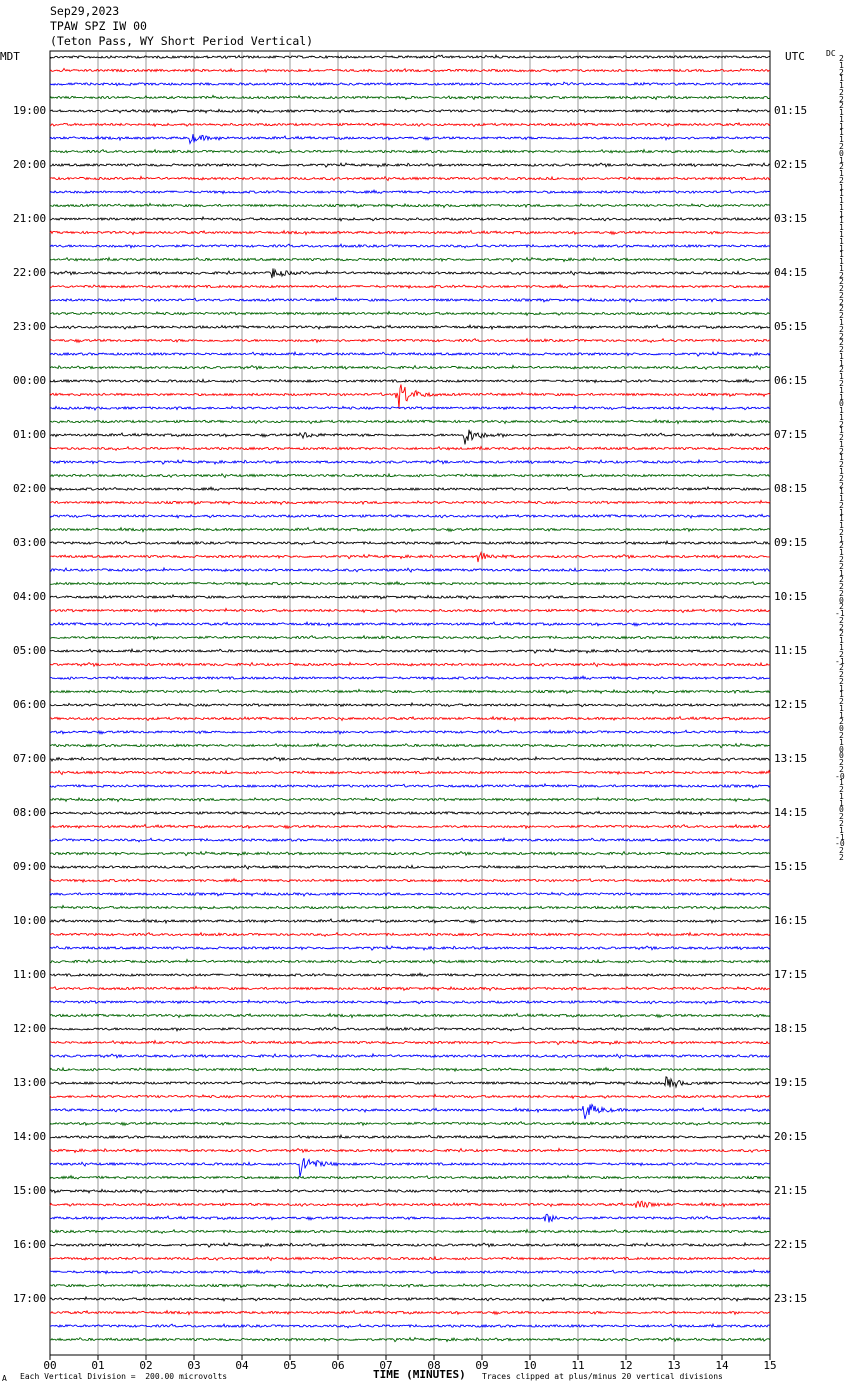  I want to click on station-label: TPAW SPZ IW 00, so click(98, 26).